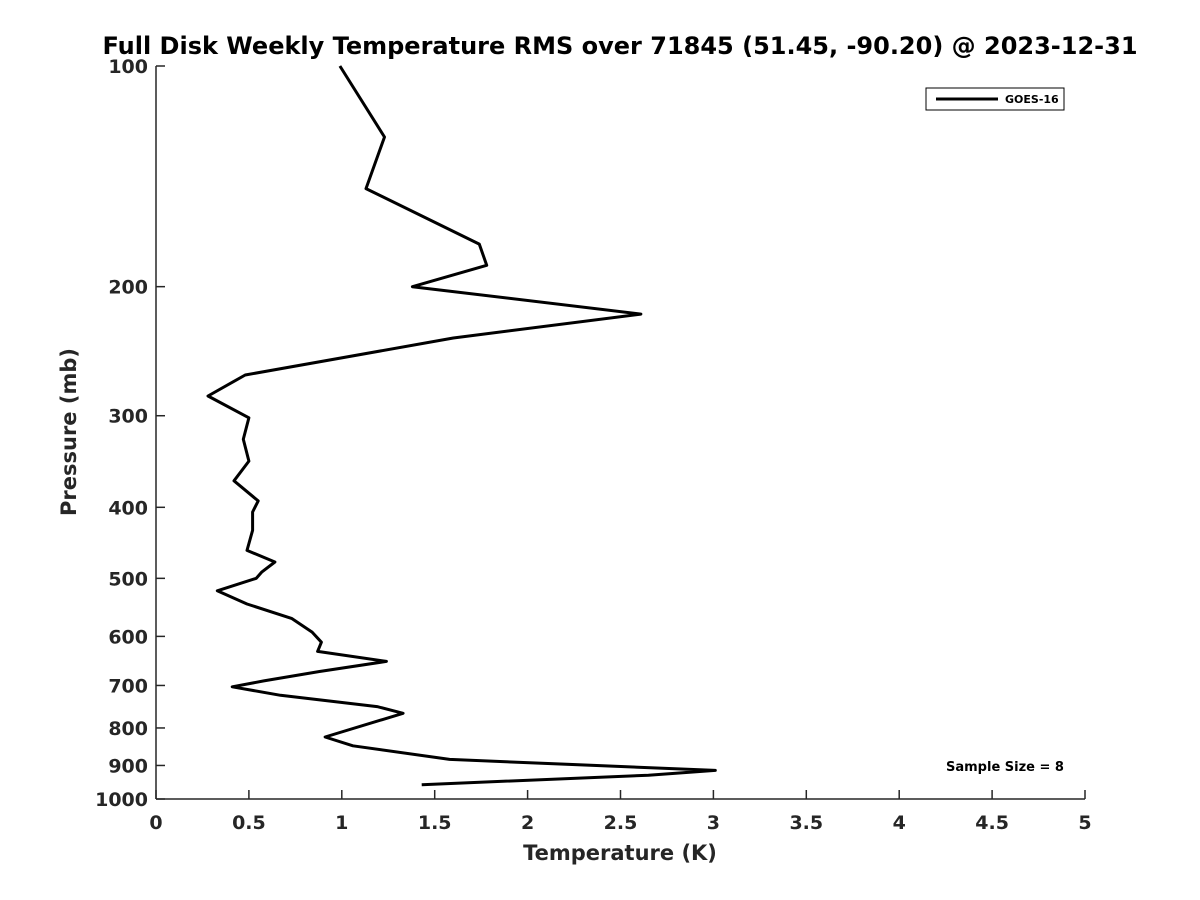 Image resolution: width=1200 pixels, height=900 pixels. Describe the element at coordinates (527, 823) in the screenshot. I see `x-tick-label: 2` at that location.